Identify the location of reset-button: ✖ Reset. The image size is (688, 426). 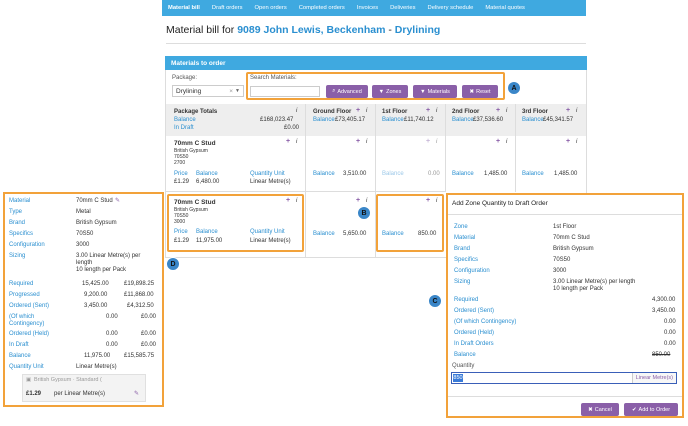
(480, 91).